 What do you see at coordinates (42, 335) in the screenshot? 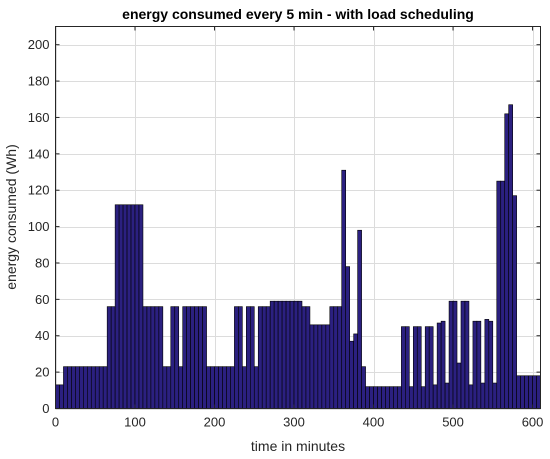
I see `y-tick-label: 40` at bounding box center [42, 335].